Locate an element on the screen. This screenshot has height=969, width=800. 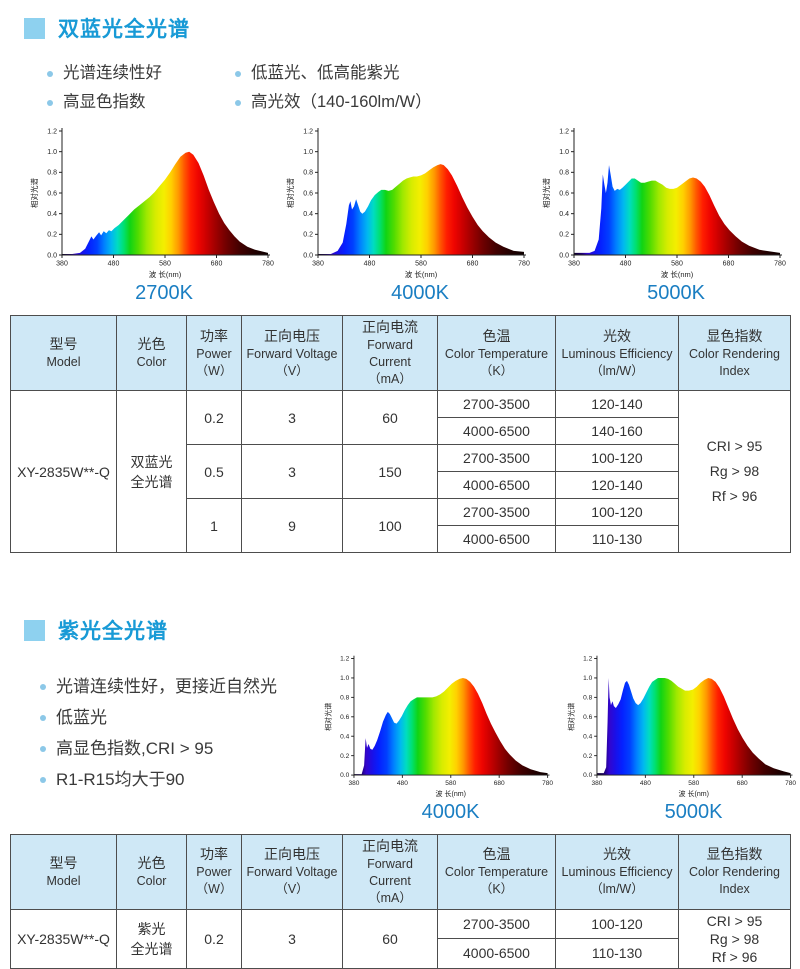
cell-cri: CRI > 95 Rg > 98 Rf > 96 is located at coordinates (734, 471).